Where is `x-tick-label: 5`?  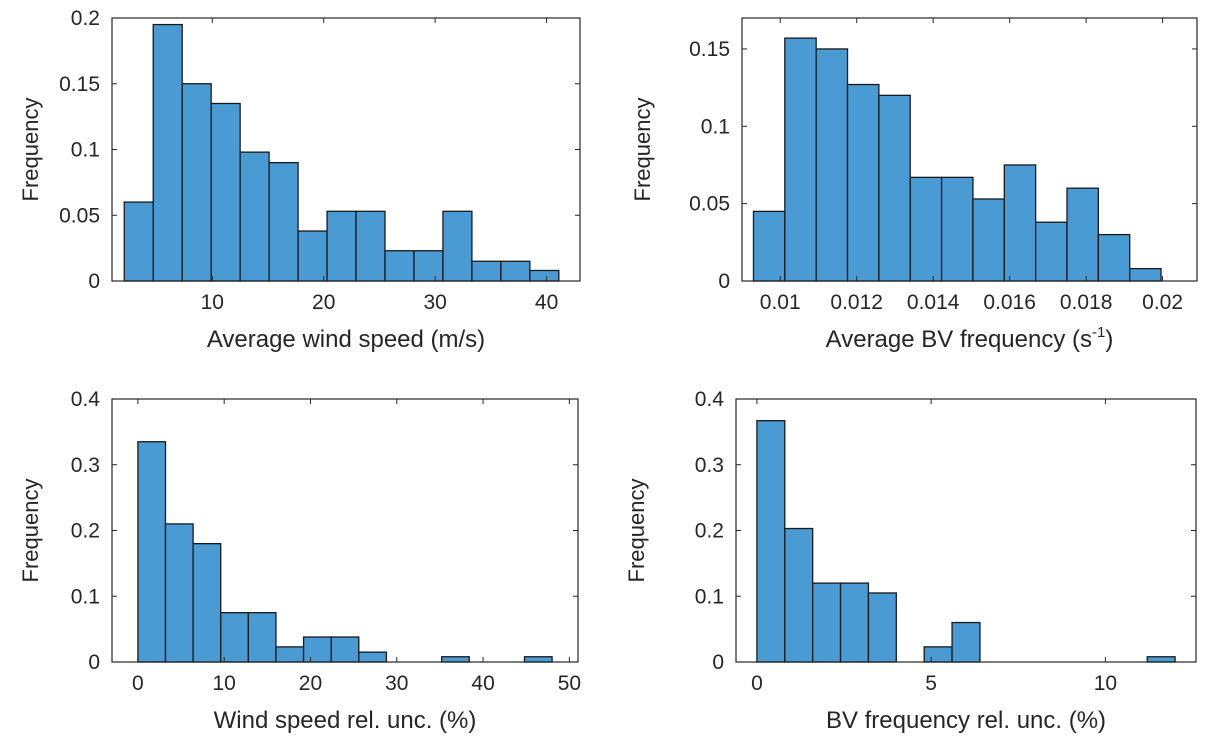 x-tick-label: 5 is located at coordinates (931, 683).